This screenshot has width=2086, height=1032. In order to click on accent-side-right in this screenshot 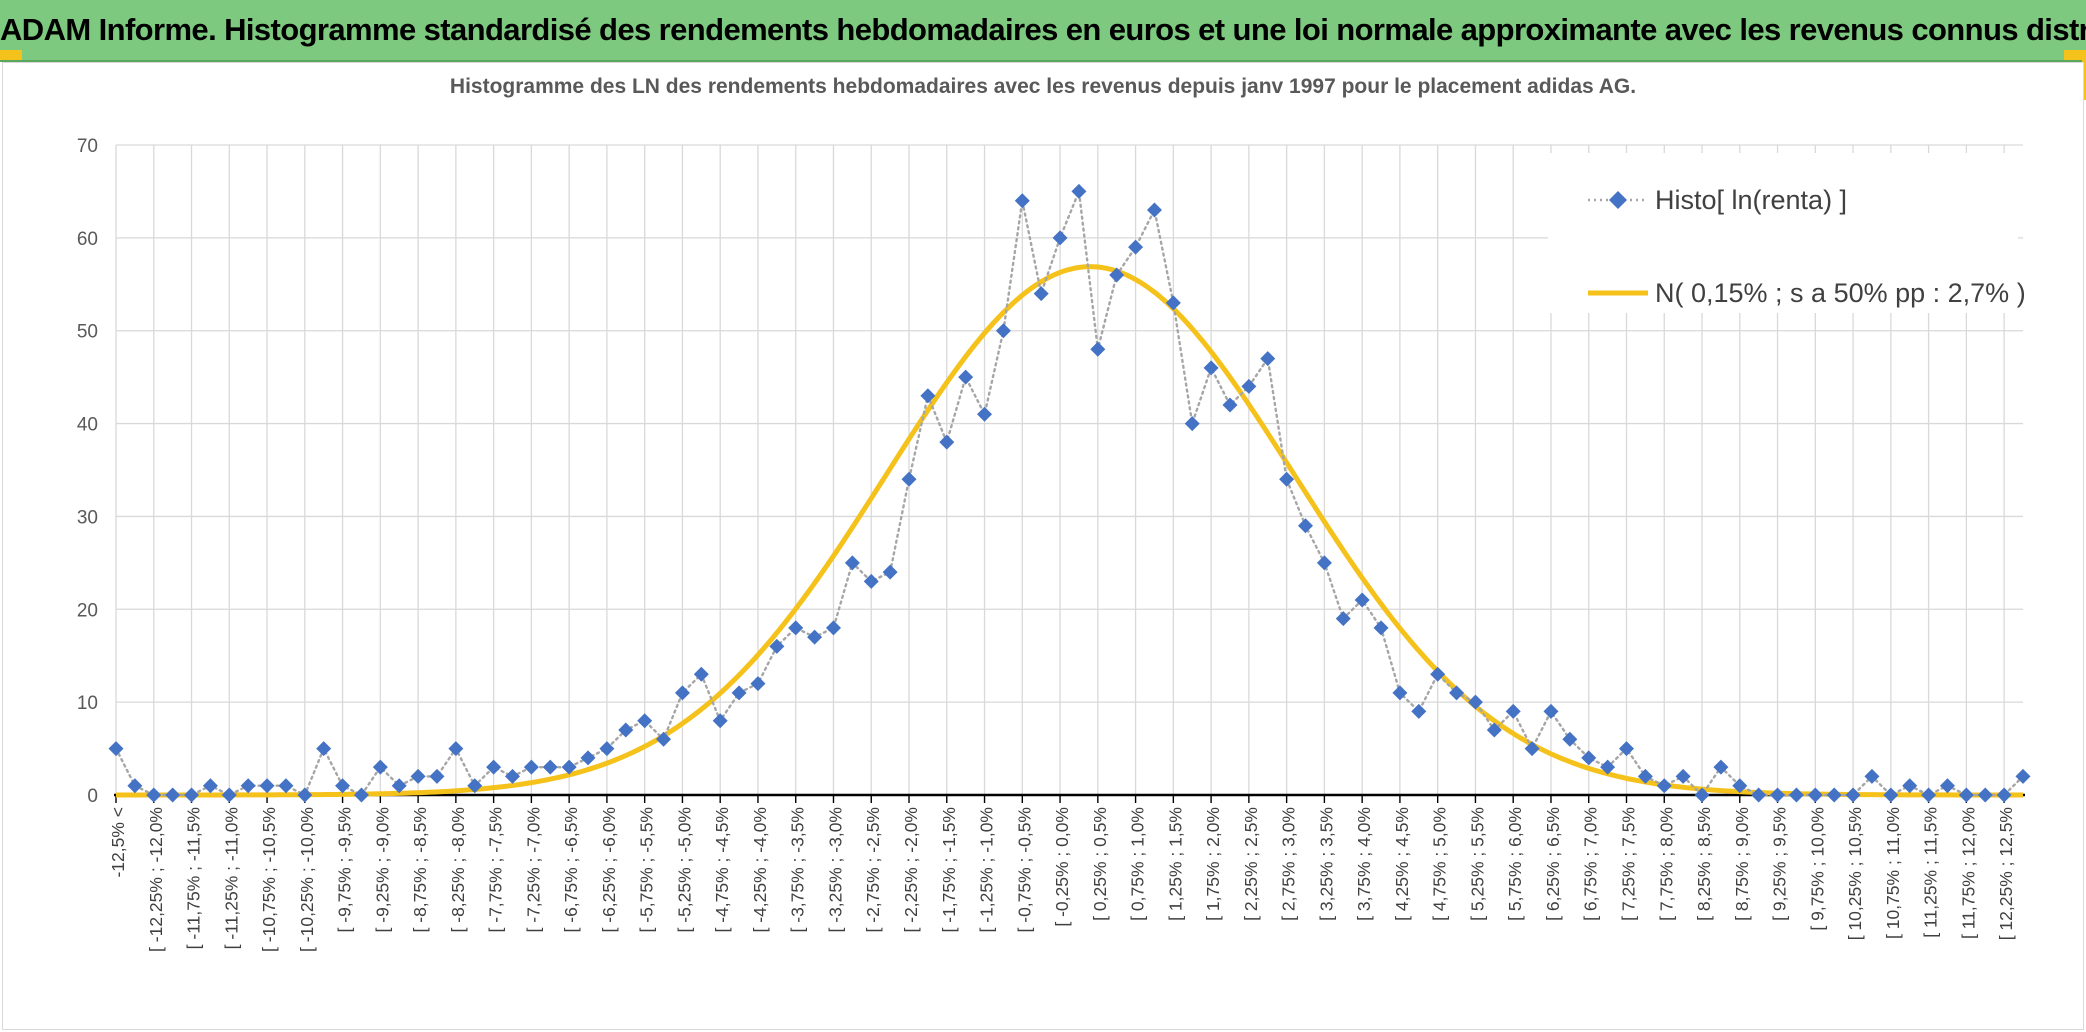, I will do `click(2084, 80)`.